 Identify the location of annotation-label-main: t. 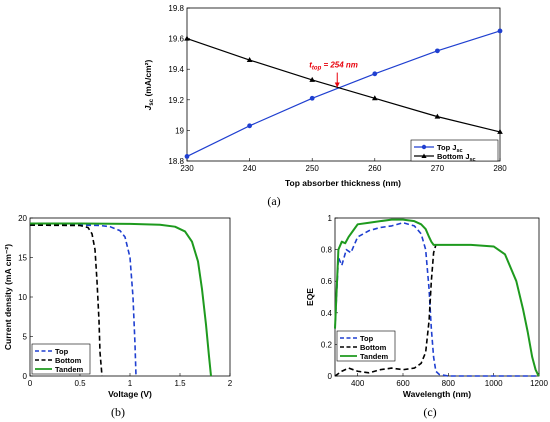
(310, 65).